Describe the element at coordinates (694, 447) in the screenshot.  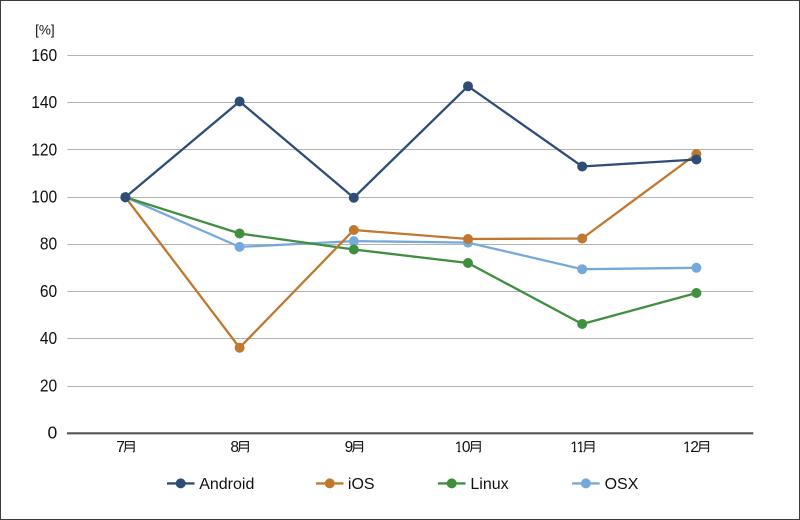
I see `svg-text: 2` at that location.